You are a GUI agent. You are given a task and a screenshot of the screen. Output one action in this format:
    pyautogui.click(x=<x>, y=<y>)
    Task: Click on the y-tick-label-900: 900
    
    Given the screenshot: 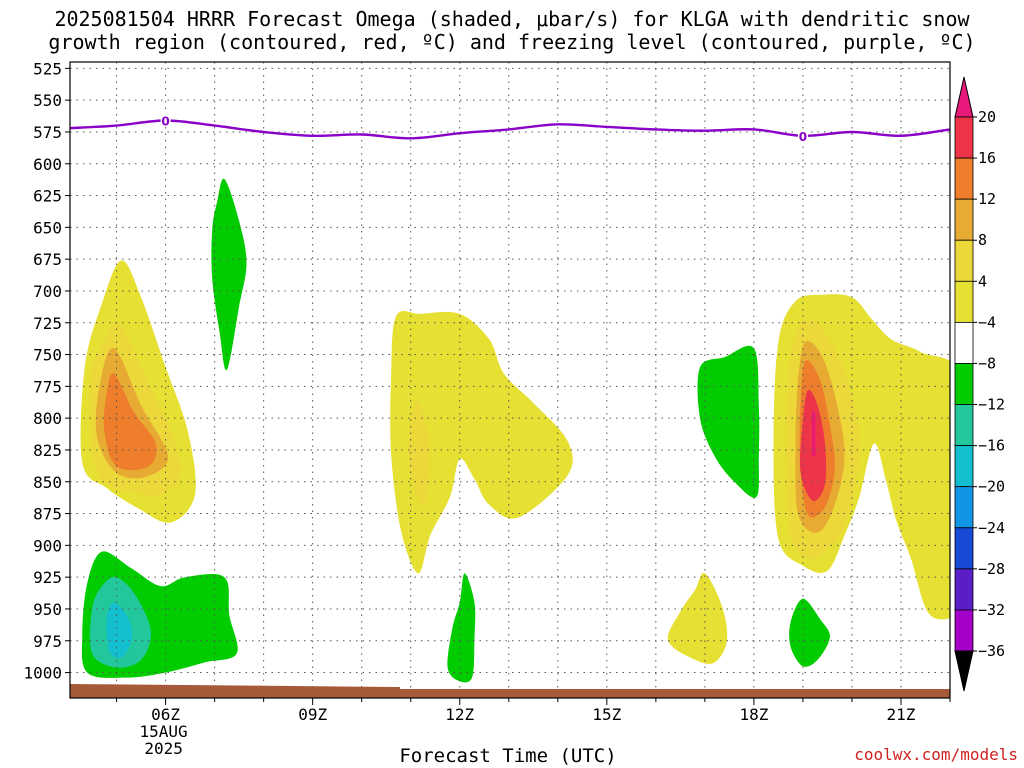 What is the action you would take?
    pyautogui.click(x=47, y=545)
    